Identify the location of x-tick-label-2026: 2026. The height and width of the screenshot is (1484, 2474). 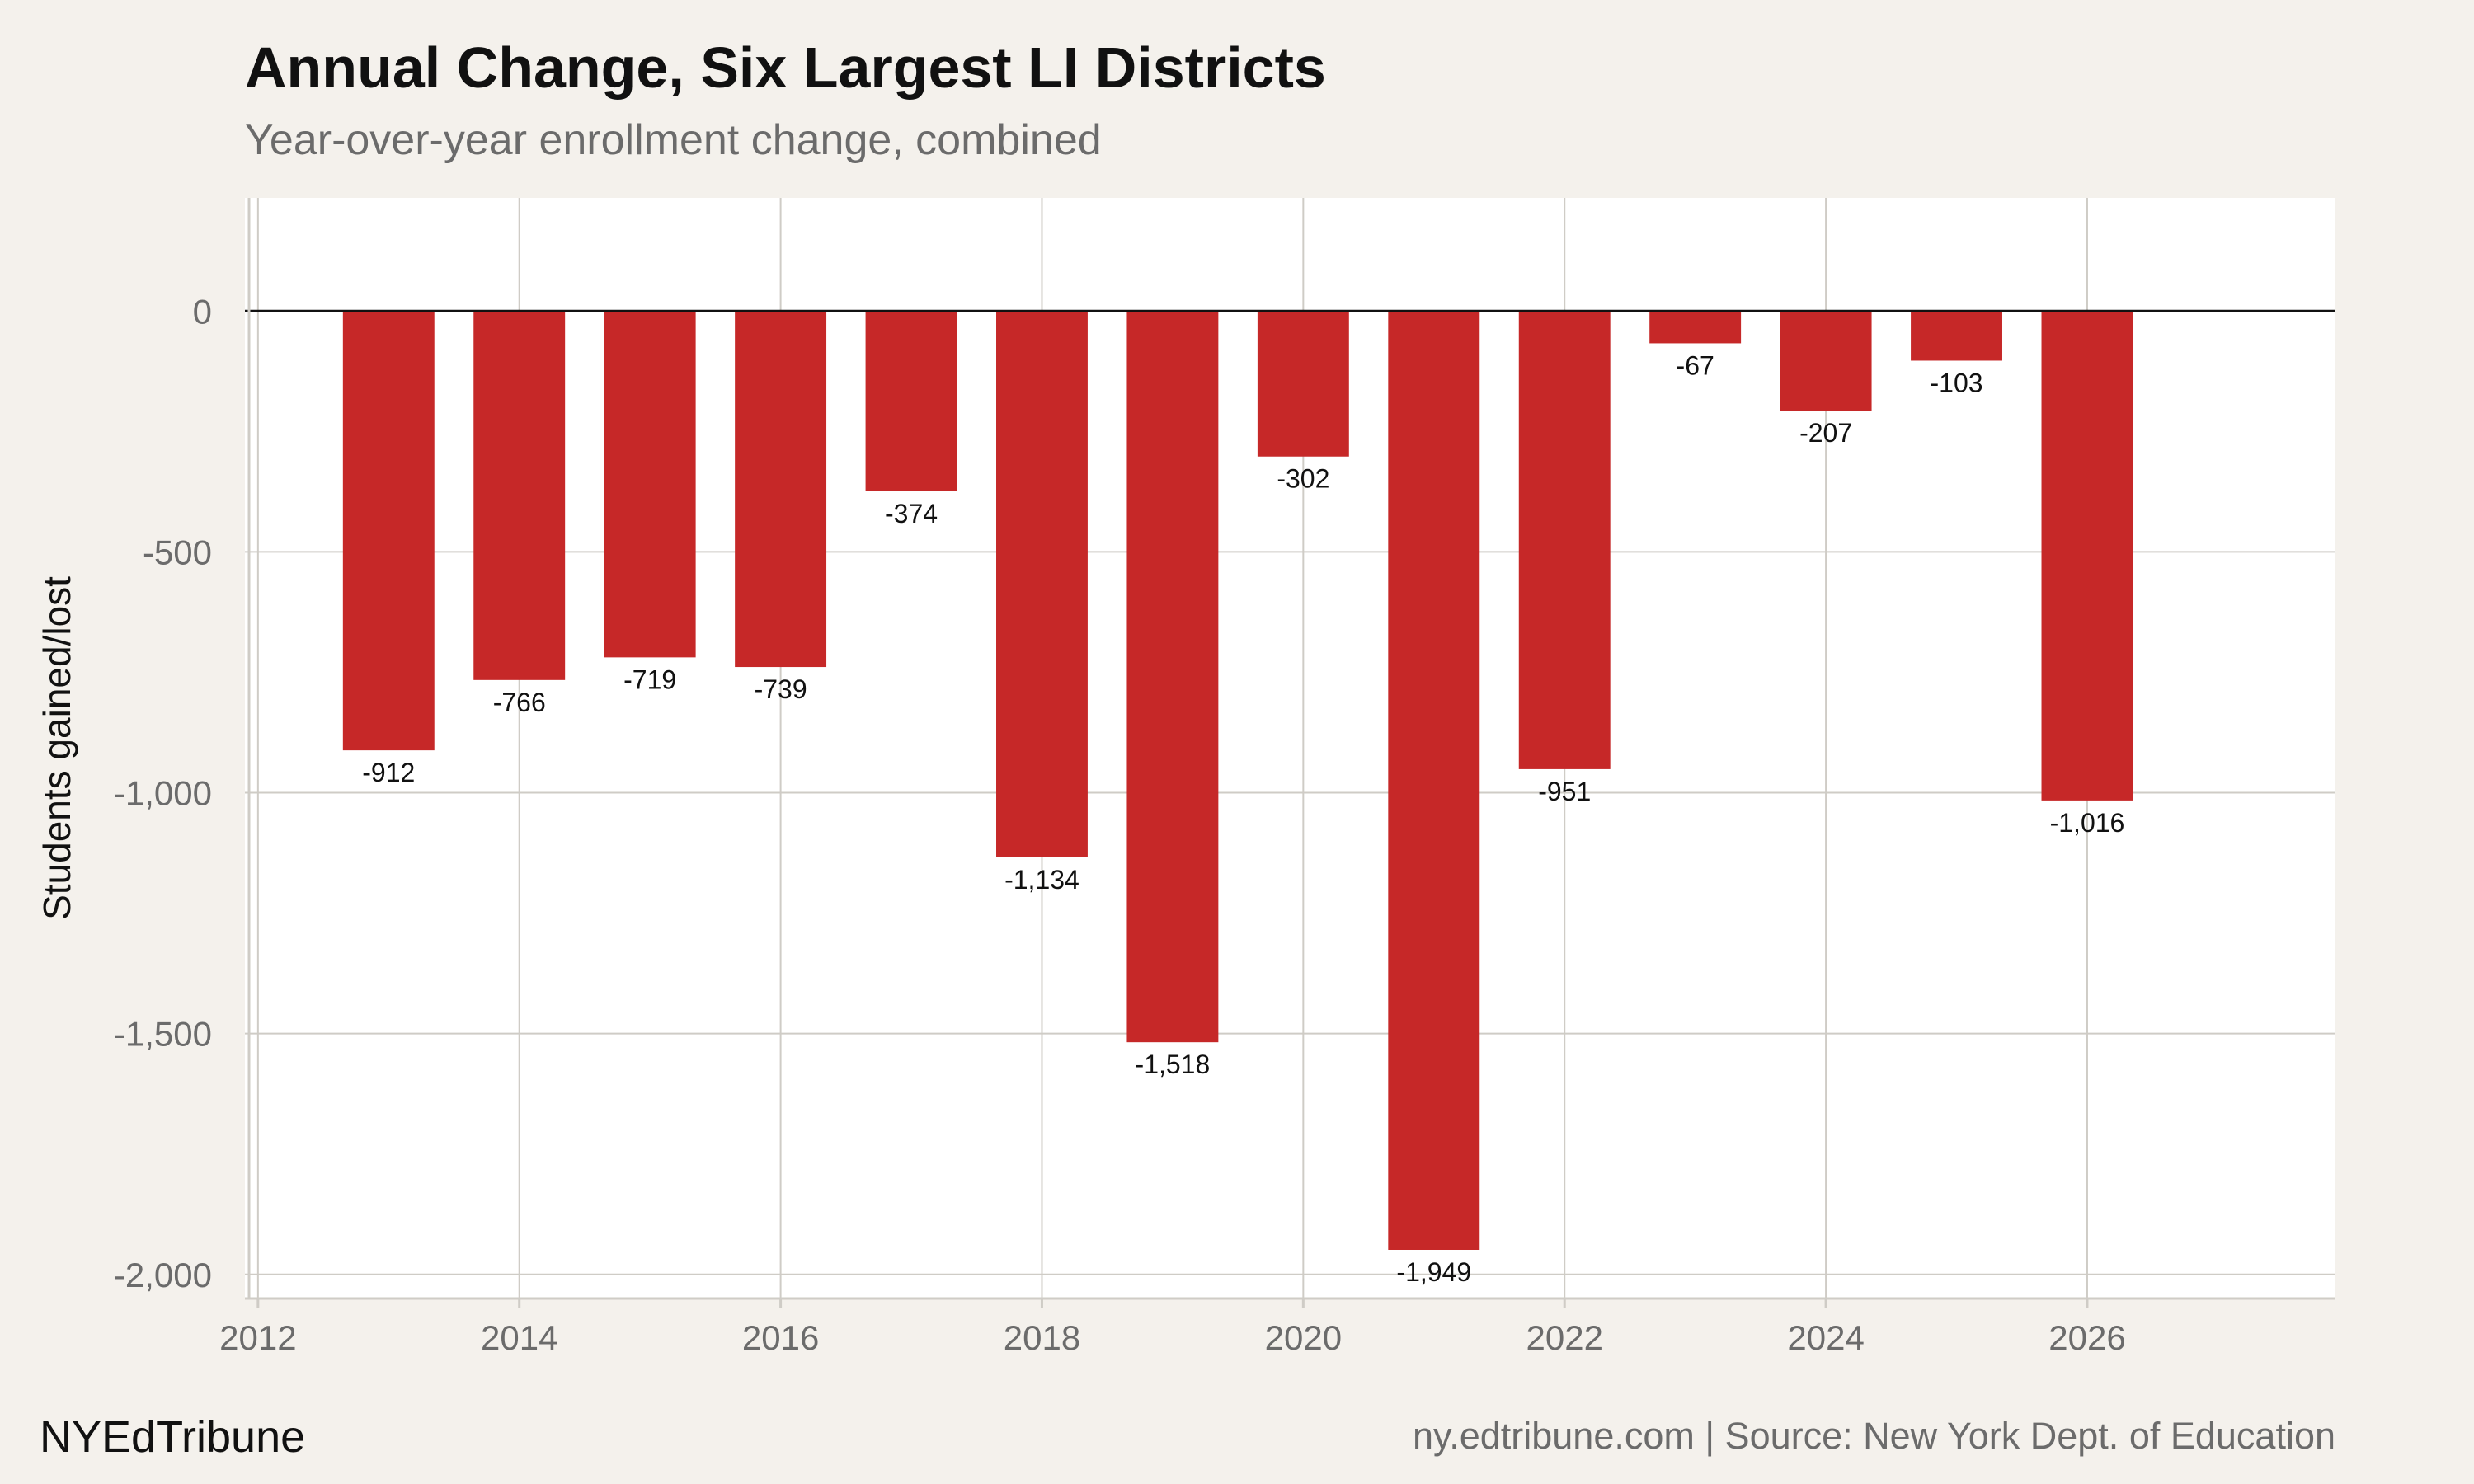
(2086, 1337).